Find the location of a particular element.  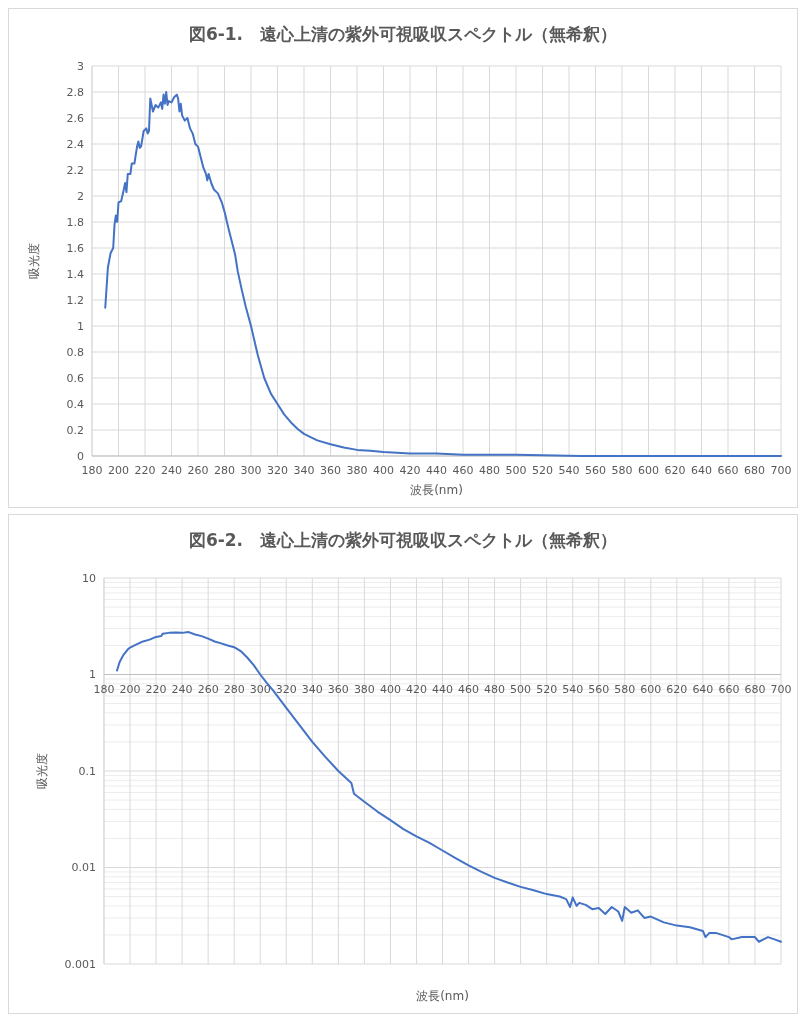

y-tick-label: 10 is located at coordinates (89, 578).